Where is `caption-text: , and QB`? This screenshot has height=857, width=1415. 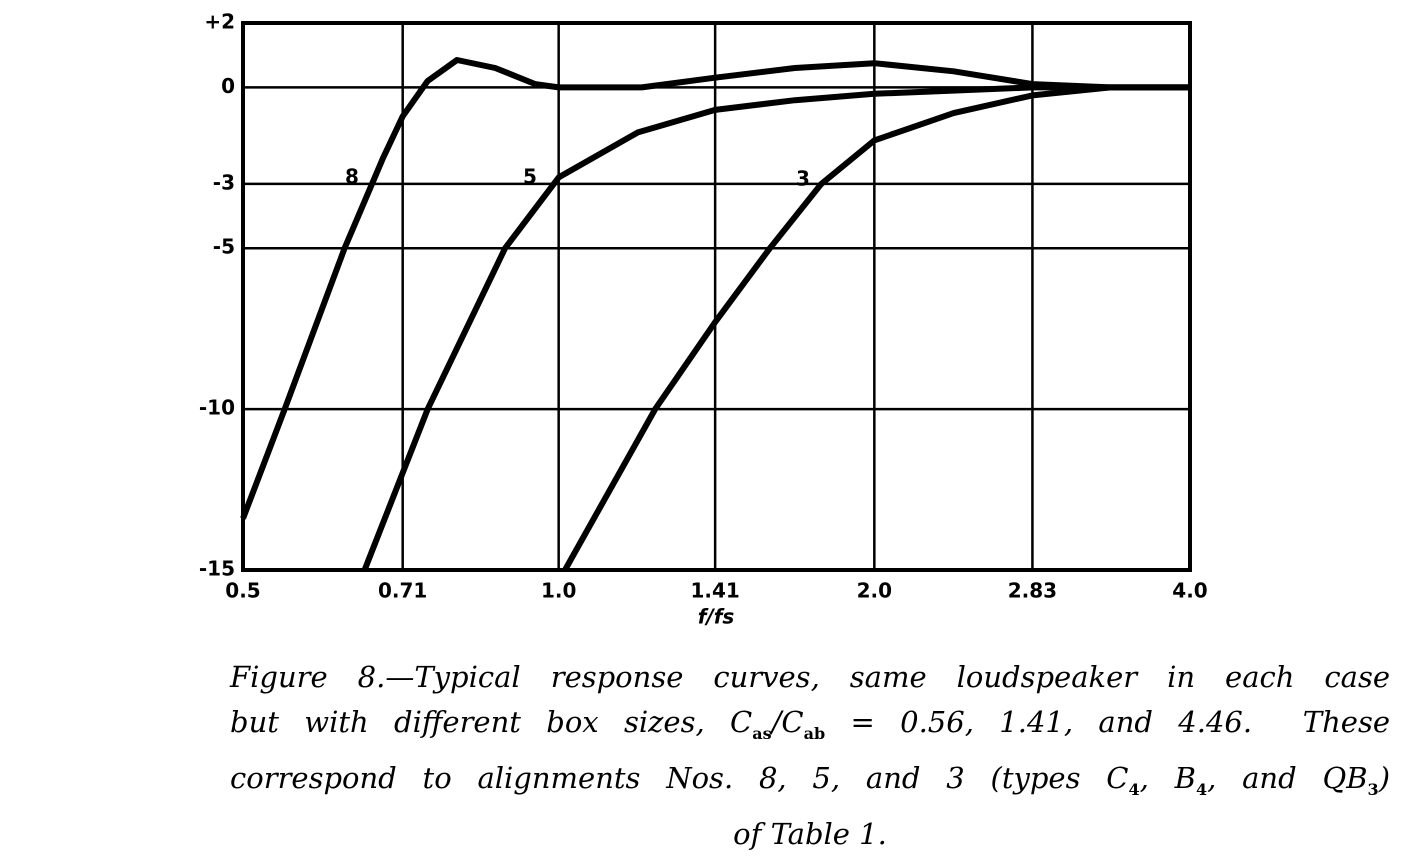
caption-text: , and QB is located at coordinates (1287, 777).